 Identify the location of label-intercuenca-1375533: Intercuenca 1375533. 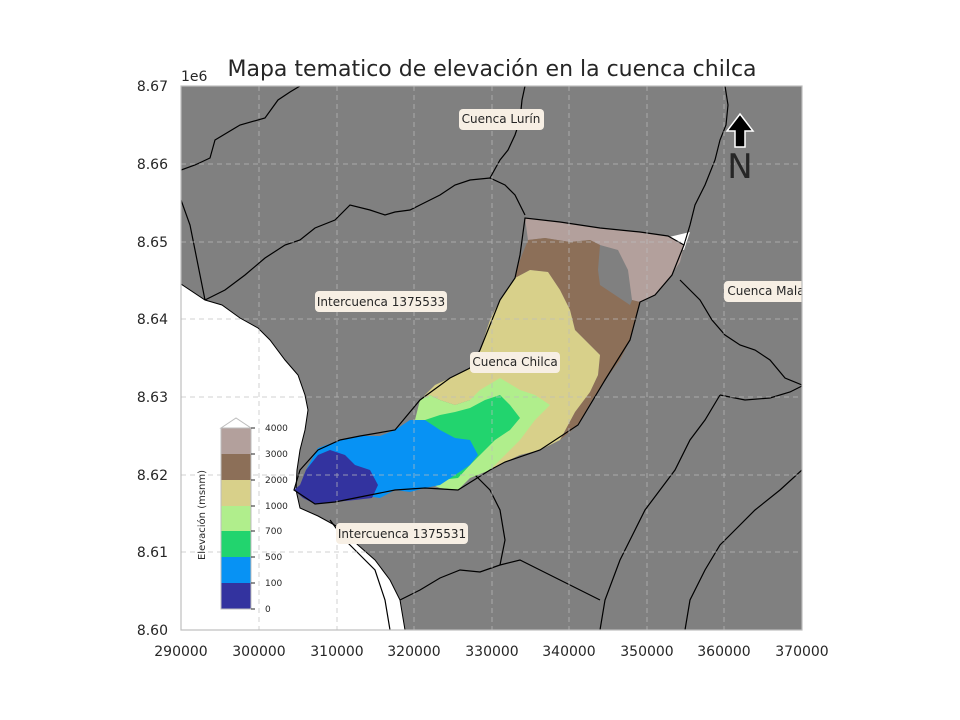
(381, 301).